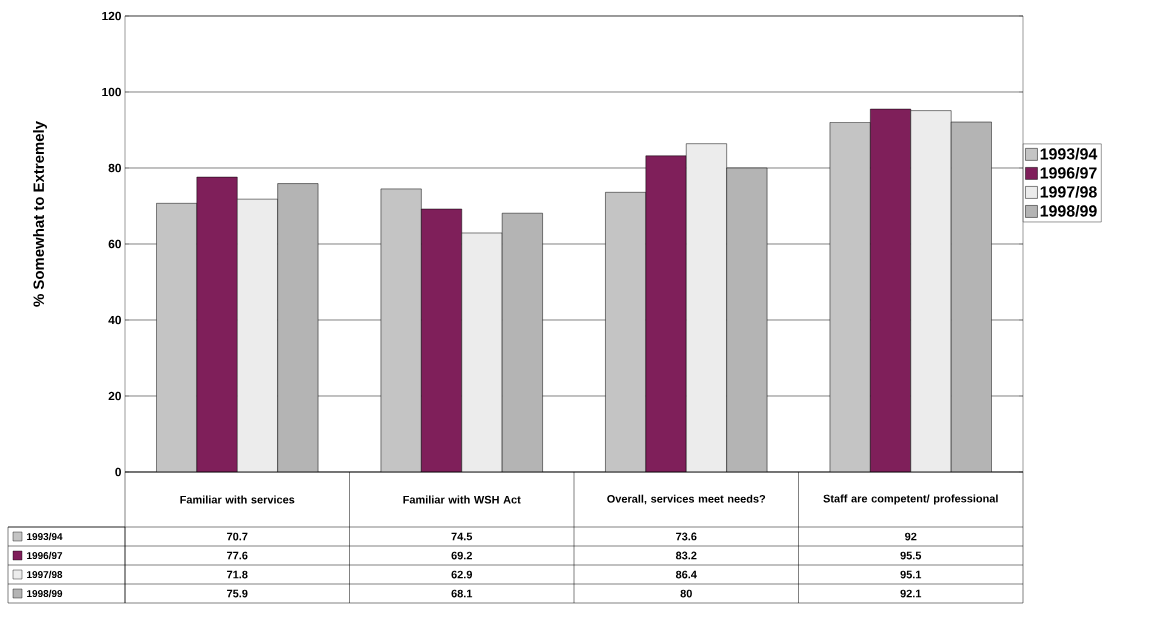 The width and height of the screenshot is (1155, 632). What do you see at coordinates (114, 244) in the screenshot?
I see `y-tick-label: 60` at bounding box center [114, 244].